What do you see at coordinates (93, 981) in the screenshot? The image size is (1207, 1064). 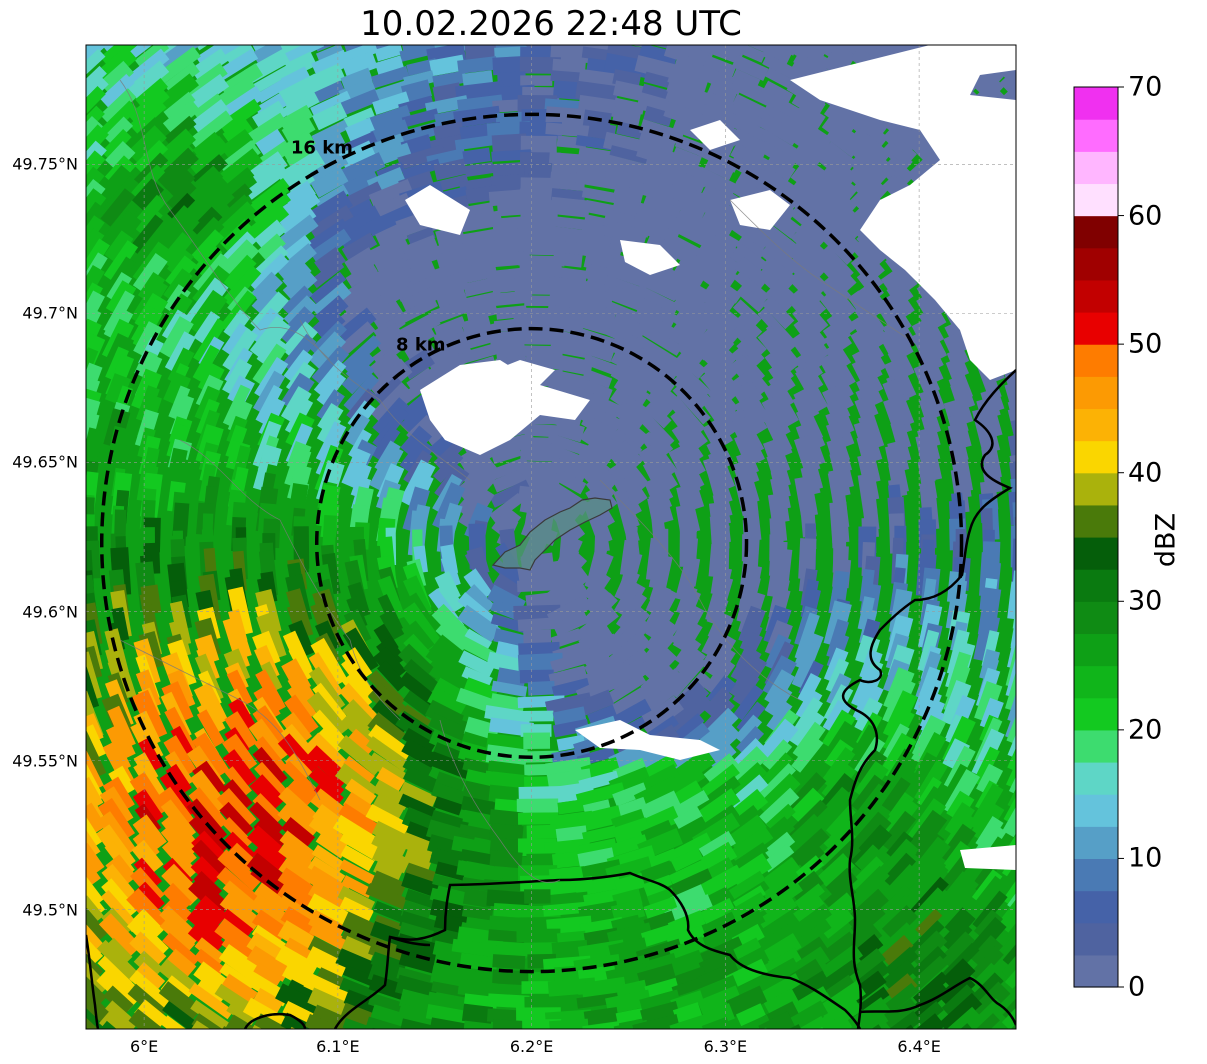 I see `border-southwest` at bounding box center [93, 981].